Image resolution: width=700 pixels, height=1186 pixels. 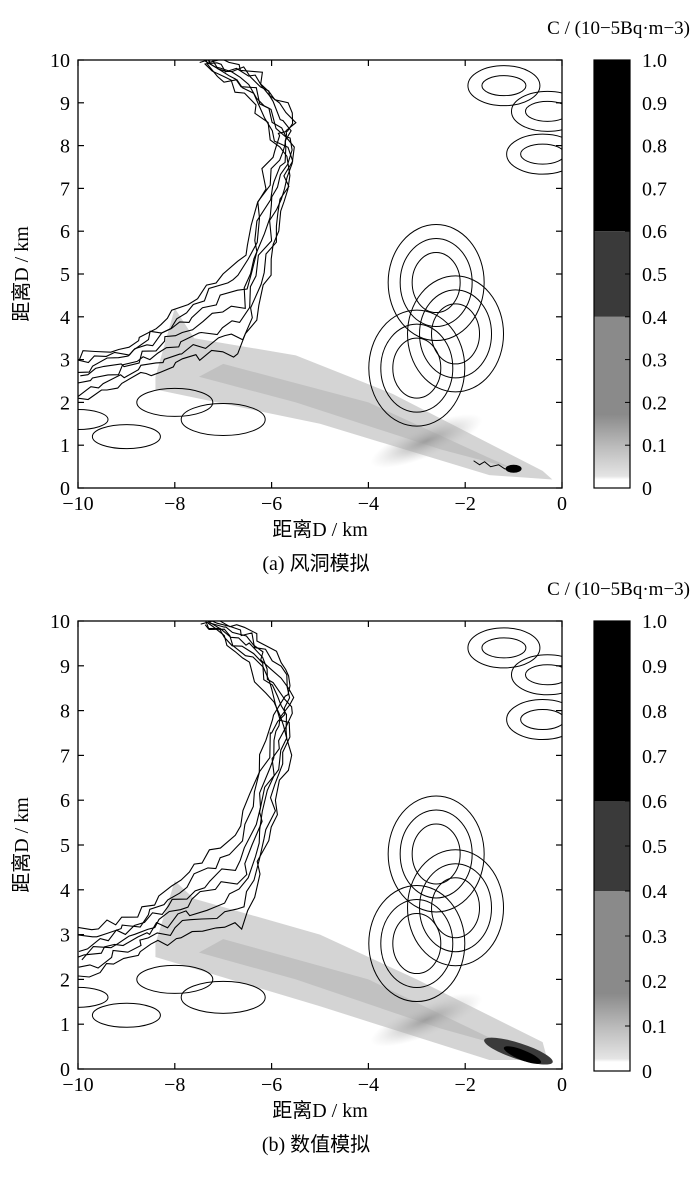 I want to click on y-tick-label: 10, so click(x=60, y=622).